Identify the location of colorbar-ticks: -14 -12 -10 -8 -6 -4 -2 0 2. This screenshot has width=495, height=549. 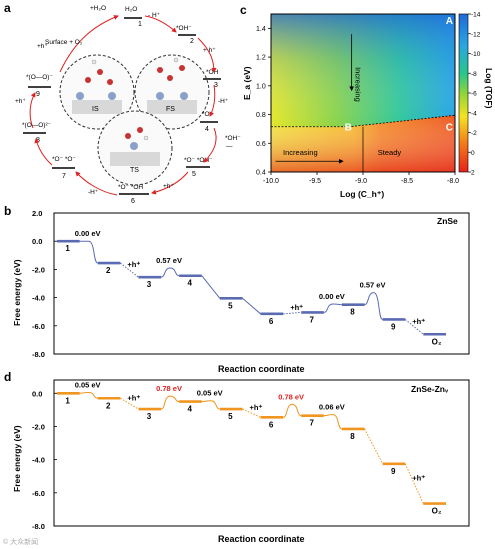
(474, 94).